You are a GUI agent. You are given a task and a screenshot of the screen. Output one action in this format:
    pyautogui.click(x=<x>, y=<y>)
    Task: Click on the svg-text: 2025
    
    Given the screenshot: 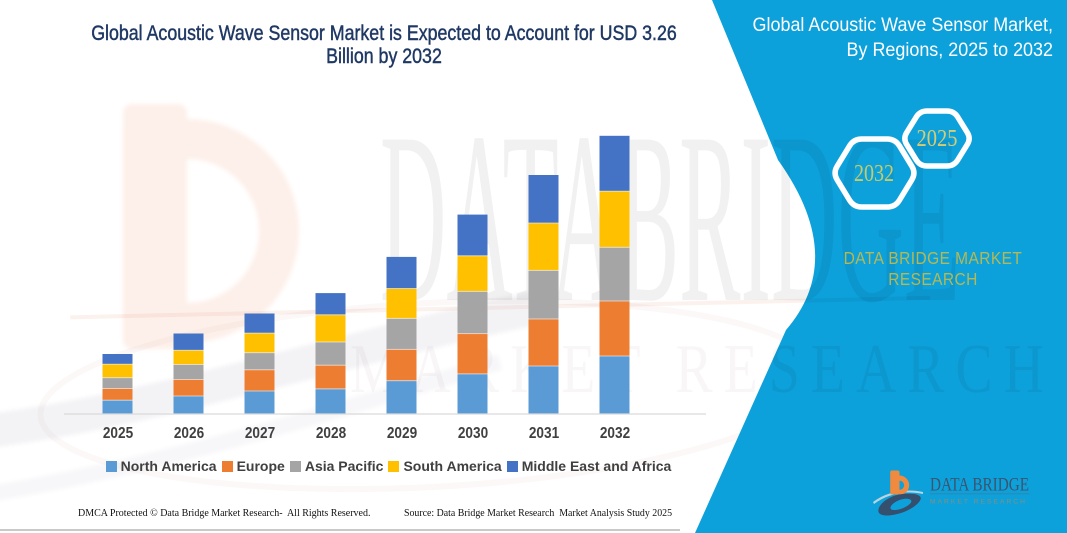 What is the action you would take?
    pyautogui.click(x=937, y=139)
    